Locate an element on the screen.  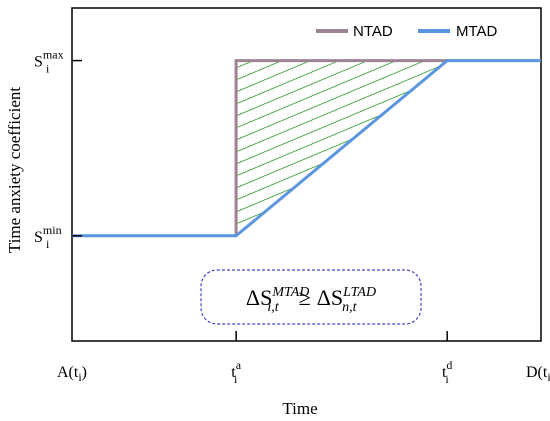
formula-rhs-sub: n,t is located at coordinates (350, 307).